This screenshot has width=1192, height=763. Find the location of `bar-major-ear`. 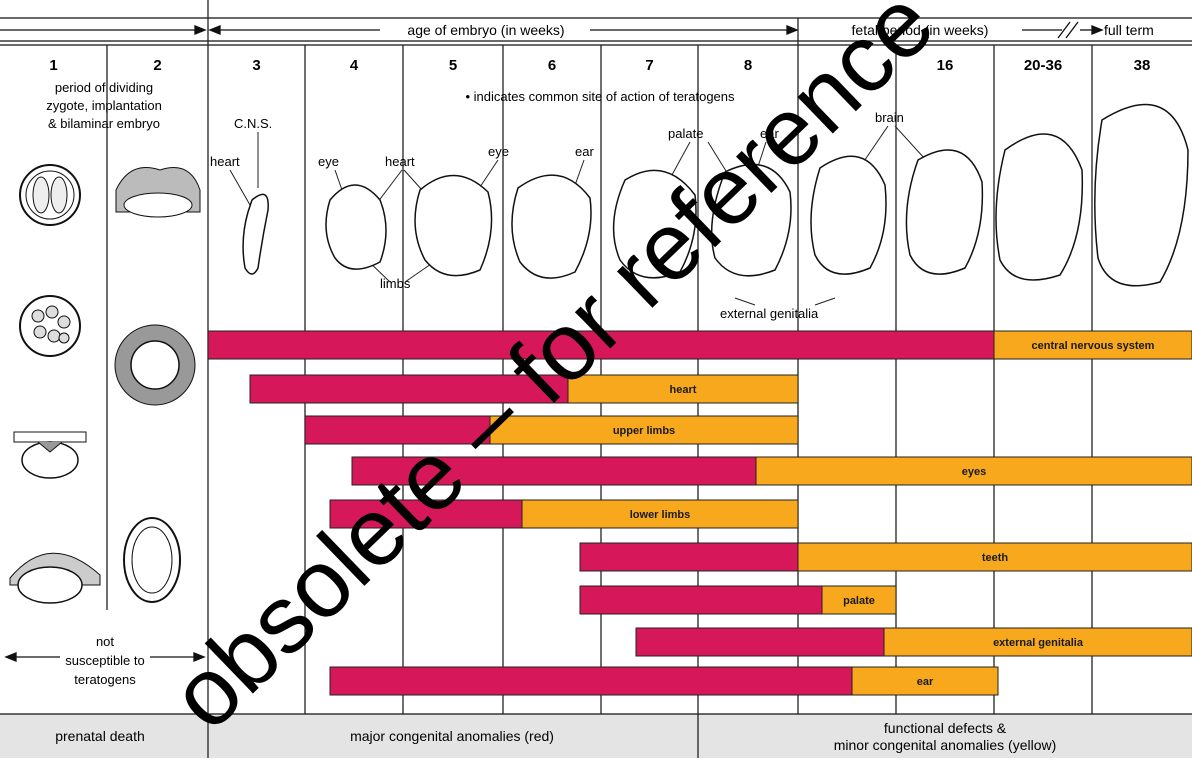

bar-major-ear is located at coordinates (591, 681).